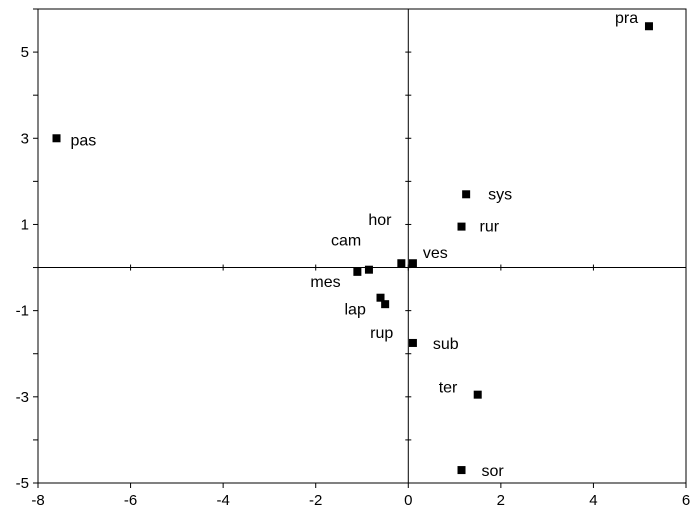 The height and width of the screenshot is (515, 693). What do you see at coordinates (648, 26) in the screenshot?
I see `point-marker-pra` at bounding box center [648, 26].